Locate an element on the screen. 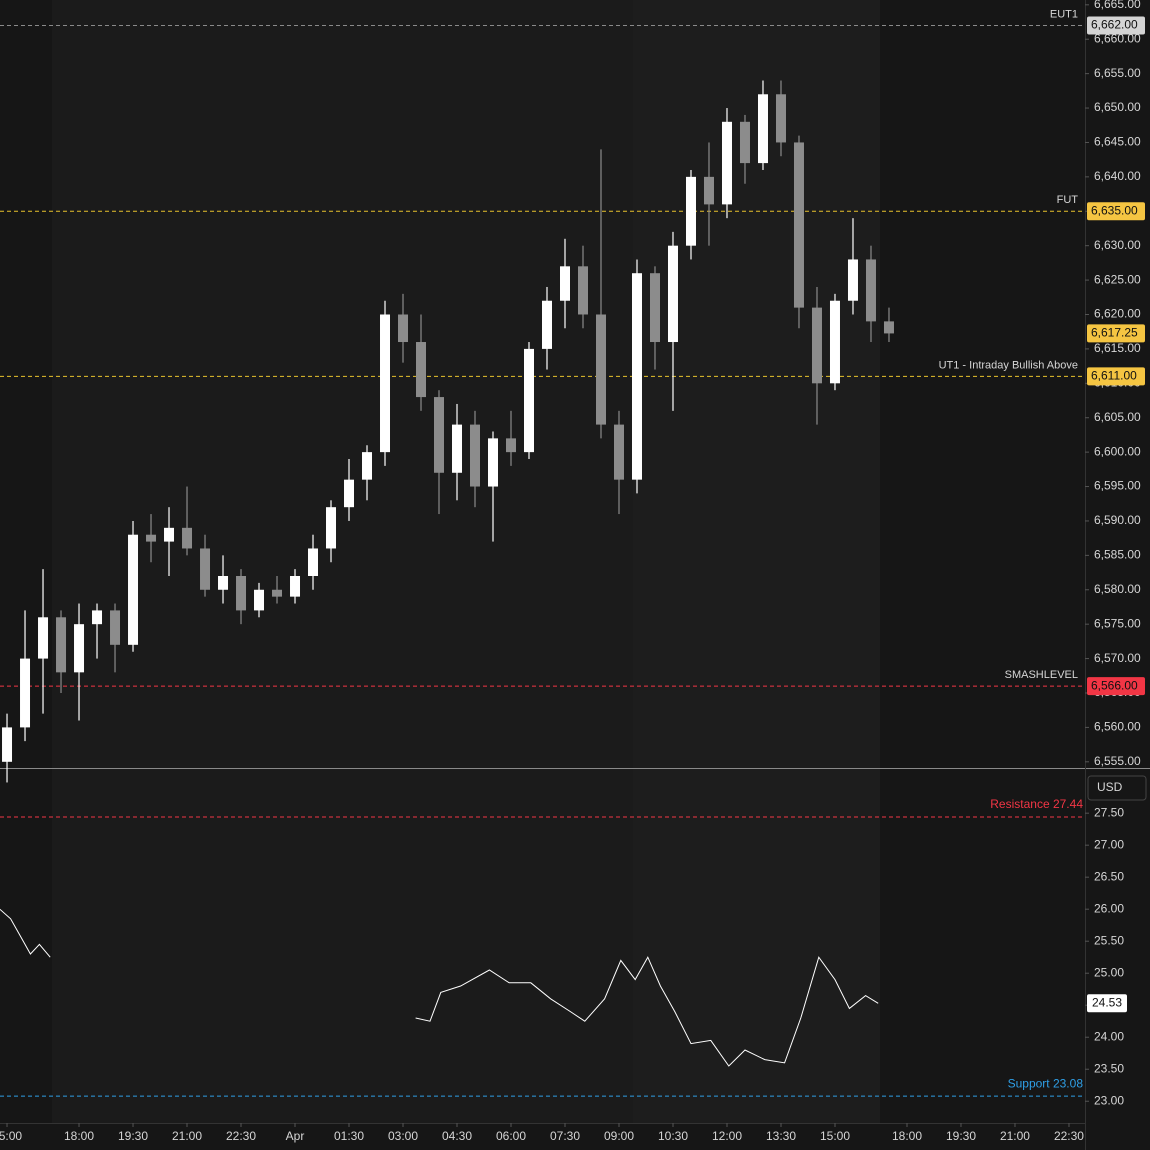 The image size is (1150, 1150). y-tick-label: 6,645.00 is located at coordinates (1117, 142).